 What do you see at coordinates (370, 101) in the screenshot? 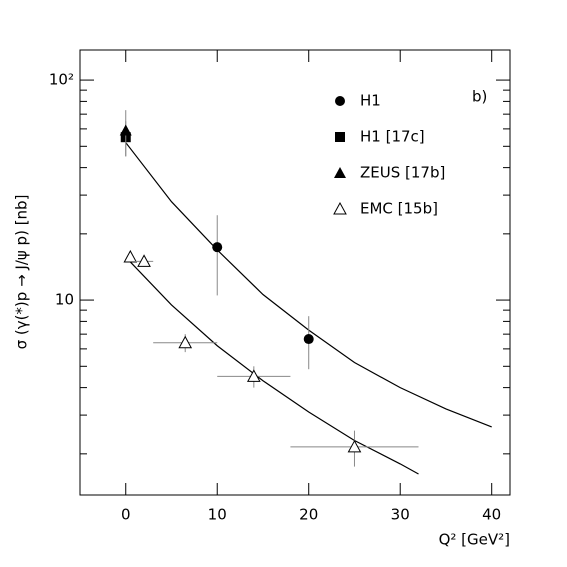
I see `legend-label: H1` at bounding box center [370, 101].